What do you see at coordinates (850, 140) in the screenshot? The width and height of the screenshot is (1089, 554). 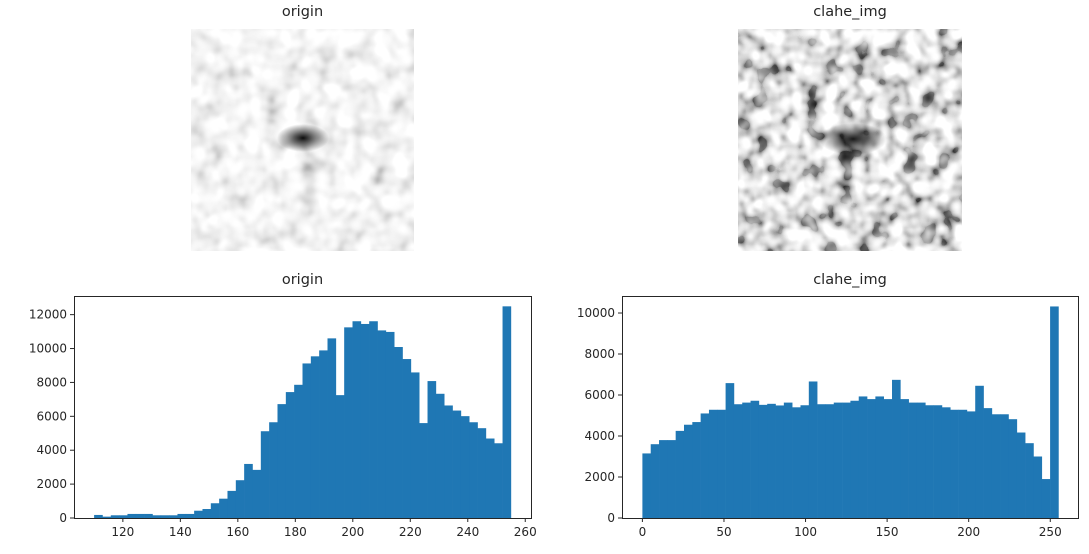 I see `clahe-image` at bounding box center [850, 140].